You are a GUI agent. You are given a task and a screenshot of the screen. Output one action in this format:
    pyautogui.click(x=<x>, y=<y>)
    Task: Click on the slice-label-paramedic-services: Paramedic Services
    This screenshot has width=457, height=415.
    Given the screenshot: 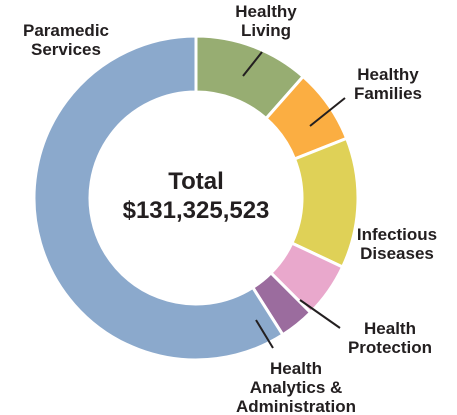 What is the action you would take?
    pyautogui.click(x=66, y=40)
    